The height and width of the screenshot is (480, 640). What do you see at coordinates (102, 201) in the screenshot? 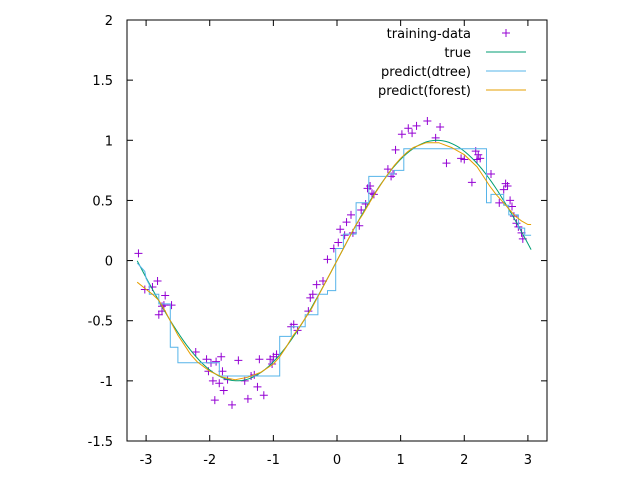
I see `y-tick-label: 0.5` at bounding box center [102, 201].